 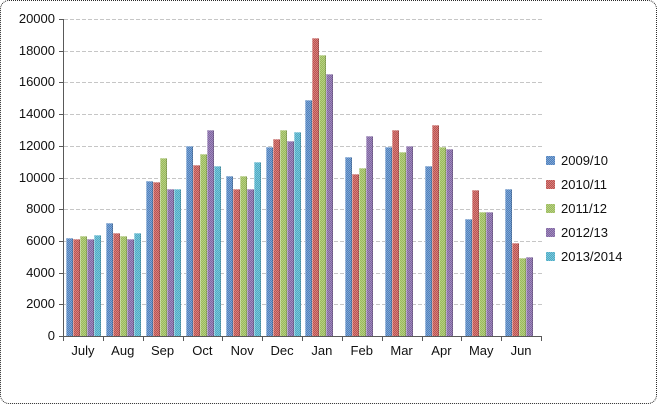 I want to click on legend: 2009/10 2010/11 2011/12 2012/13 2013/2014, so click(x=584, y=208).